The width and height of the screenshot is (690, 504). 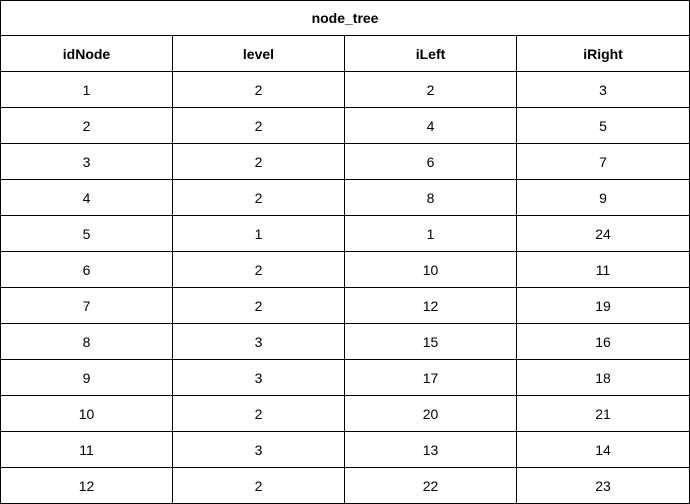 What do you see at coordinates (602, 269) in the screenshot?
I see `cell-iright: 11` at bounding box center [602, 269].